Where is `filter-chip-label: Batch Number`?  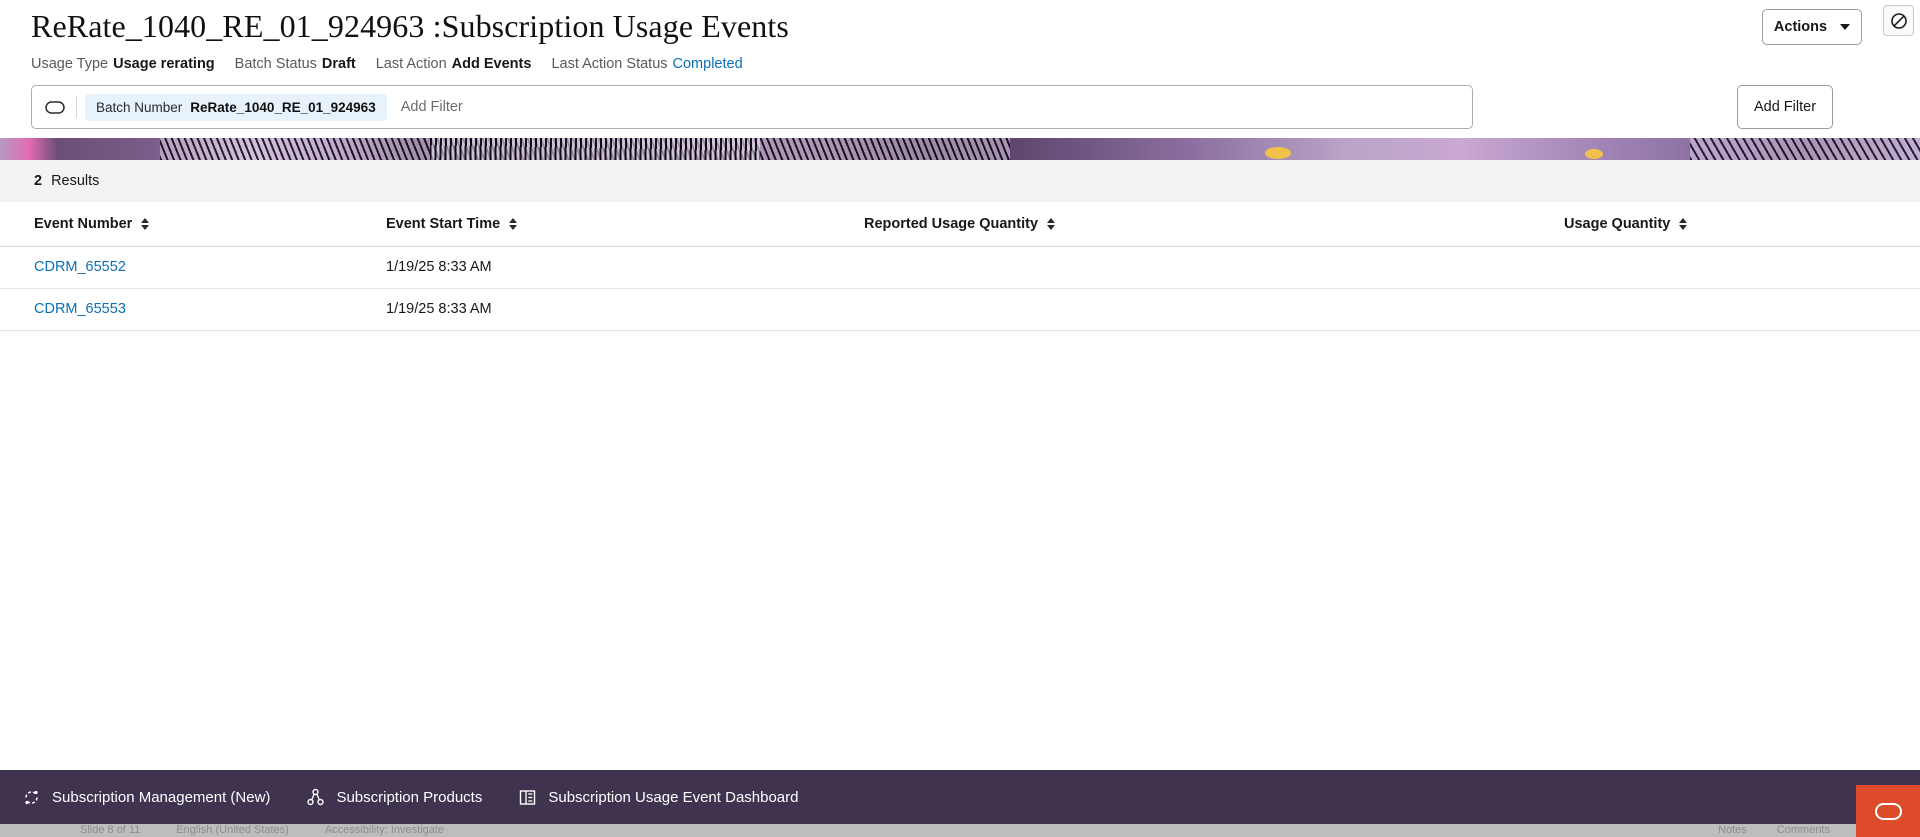 filter-chip-label: Batch Number is located at coordinates (139, 107).